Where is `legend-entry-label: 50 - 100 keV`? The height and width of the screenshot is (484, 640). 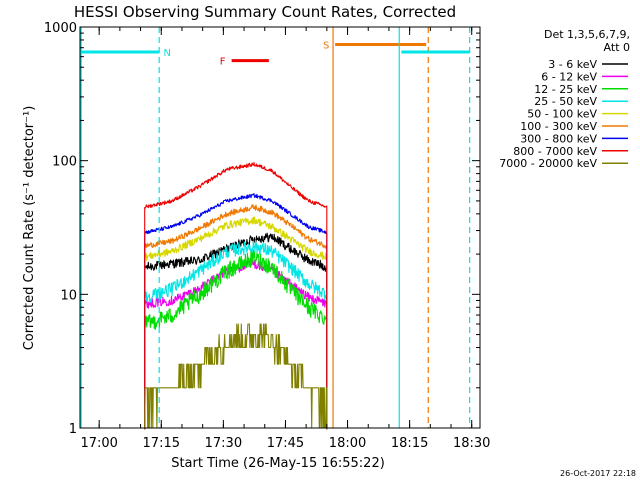
legend-entry-label: 50 - 100 keV is located at coordinates (562, 114).